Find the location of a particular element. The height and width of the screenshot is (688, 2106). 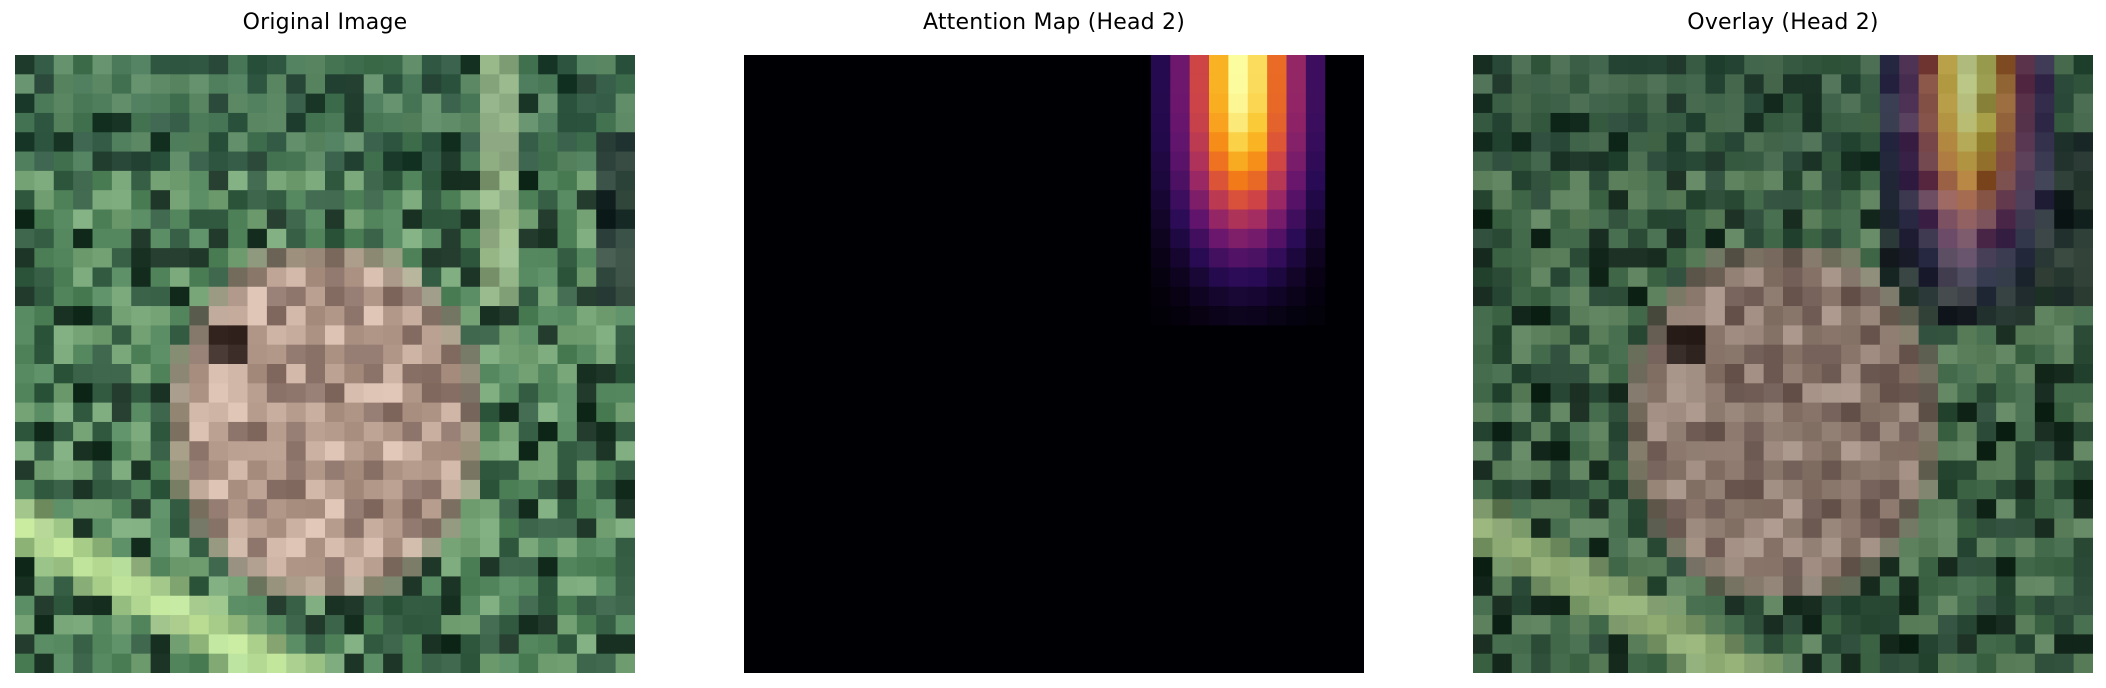

panel-title-attention: Attention Map (Head 2) is located at coordinates (1054, 22).